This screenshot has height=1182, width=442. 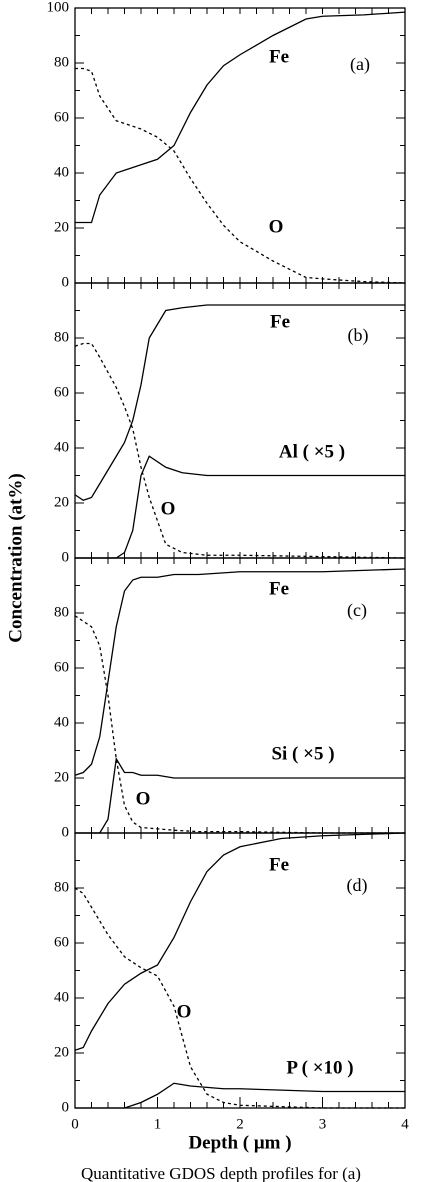 I want to click on x-axis-label: Depth ( μm ), so click(x=239, y=1142).